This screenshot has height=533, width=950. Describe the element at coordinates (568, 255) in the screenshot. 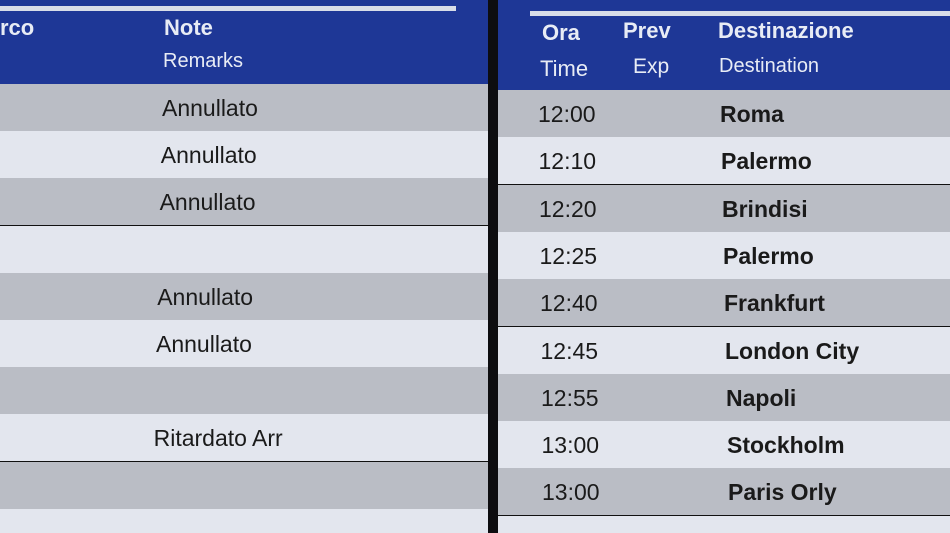

I see `time-cell: 12:25` at that location.